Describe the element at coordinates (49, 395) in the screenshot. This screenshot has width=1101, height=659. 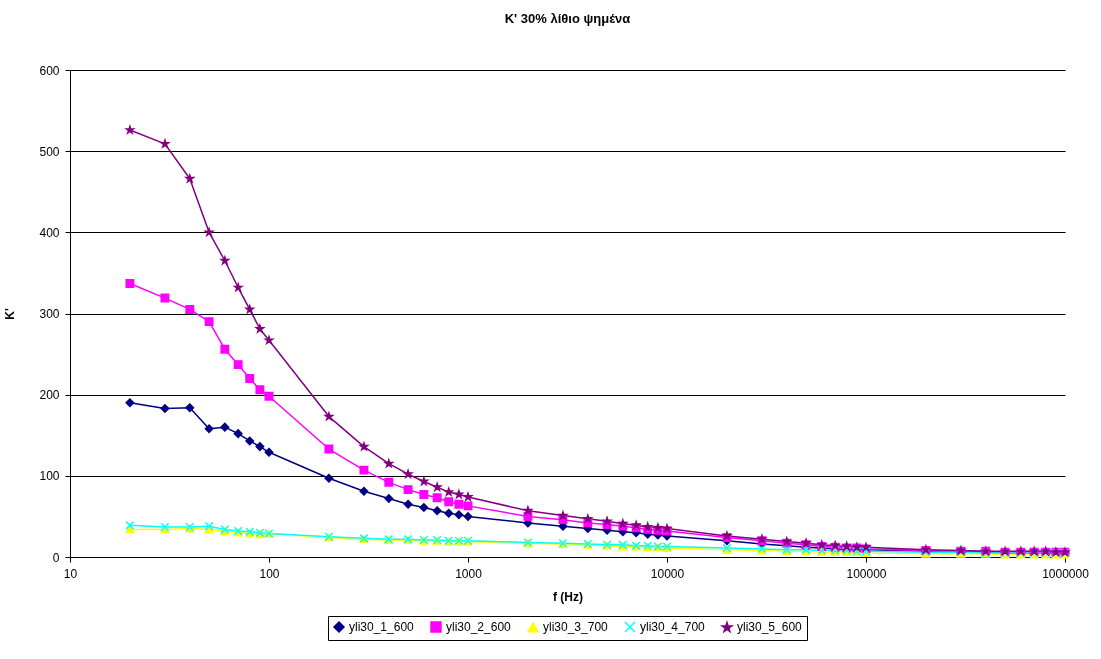
I see `y-tick-label: 200` at that location.